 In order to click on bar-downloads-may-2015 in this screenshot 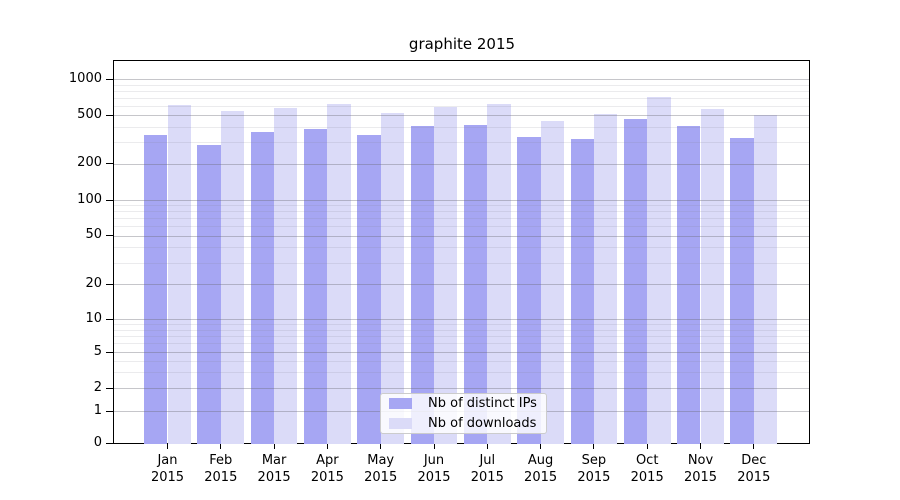, I will do `click(392, 278)`.